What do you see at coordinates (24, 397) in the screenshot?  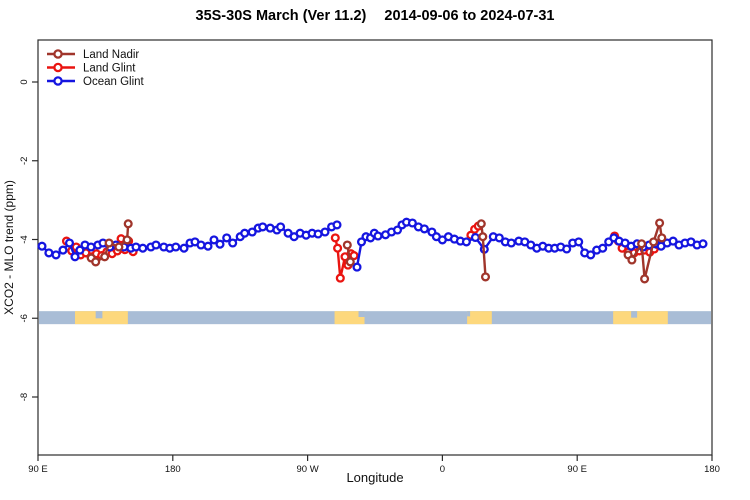 I see `y-tick-label: -8` at bounding box center [24, 397].